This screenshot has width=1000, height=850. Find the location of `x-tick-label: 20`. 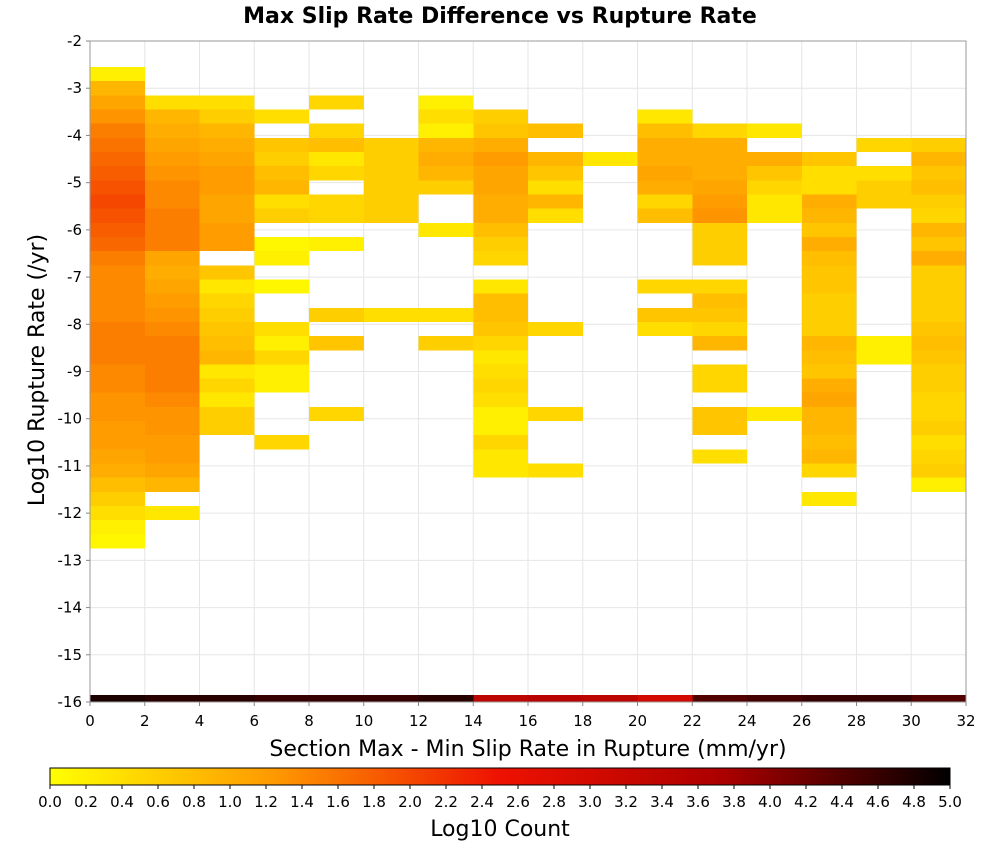

x-tick-label: 20 is located at coordinates (637, 721).